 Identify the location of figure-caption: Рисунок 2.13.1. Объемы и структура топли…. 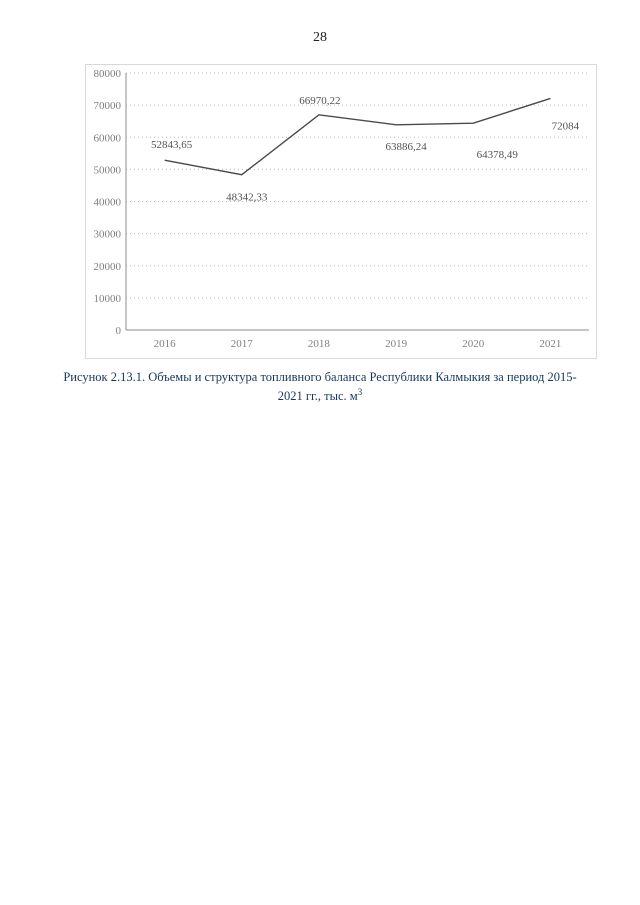
(320, 386).